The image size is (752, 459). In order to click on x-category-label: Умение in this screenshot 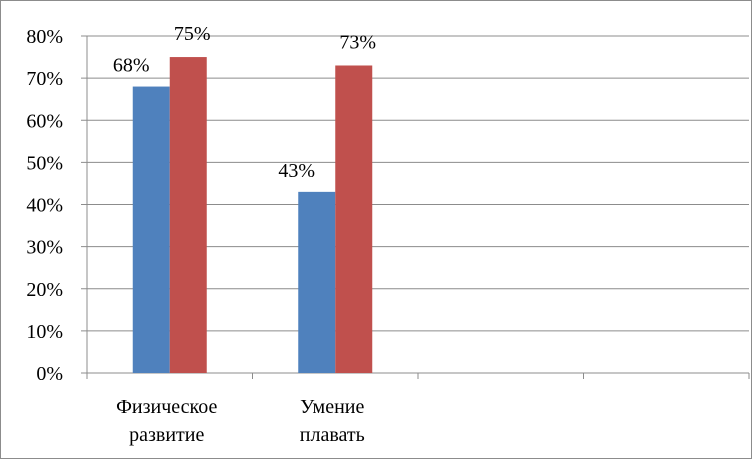, I will do `click(332, 407)`.